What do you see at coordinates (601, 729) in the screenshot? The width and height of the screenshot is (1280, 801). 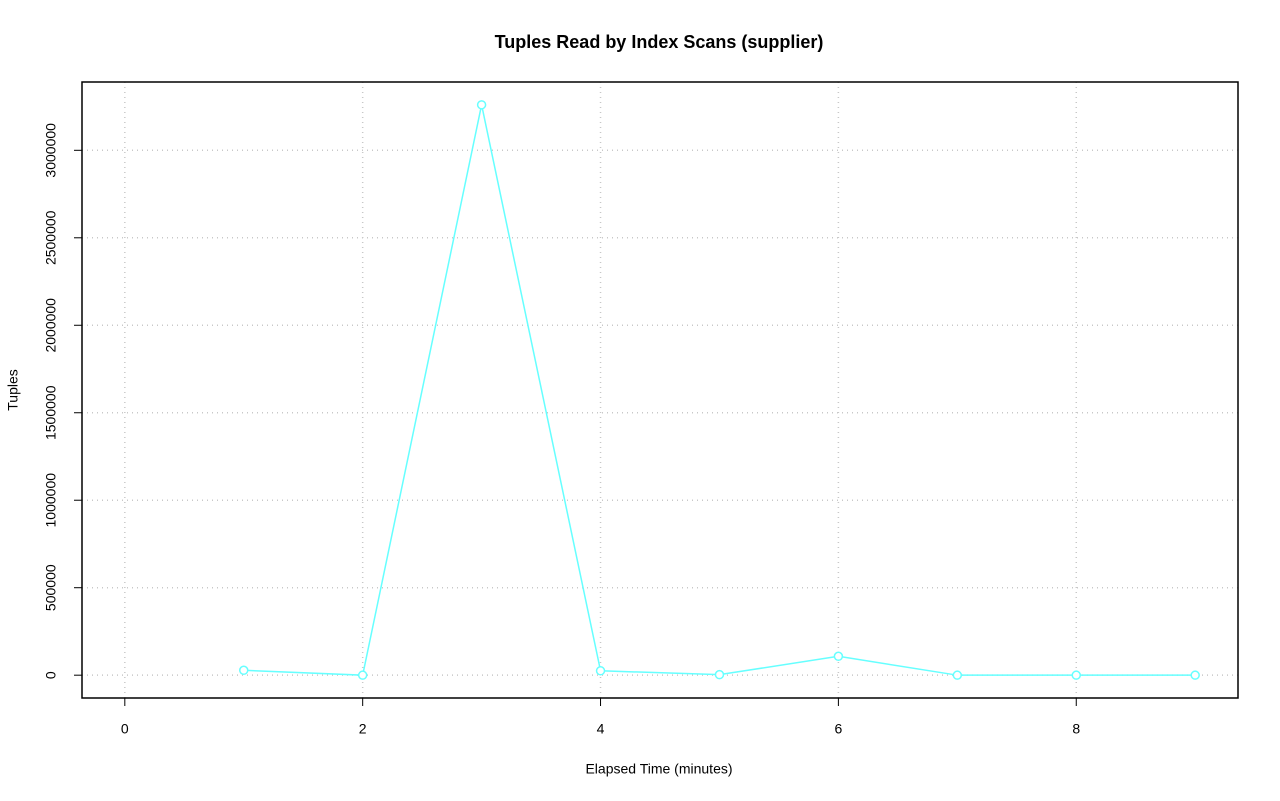 I see `x-tick-label: 4` at bounding box center [601, 729].